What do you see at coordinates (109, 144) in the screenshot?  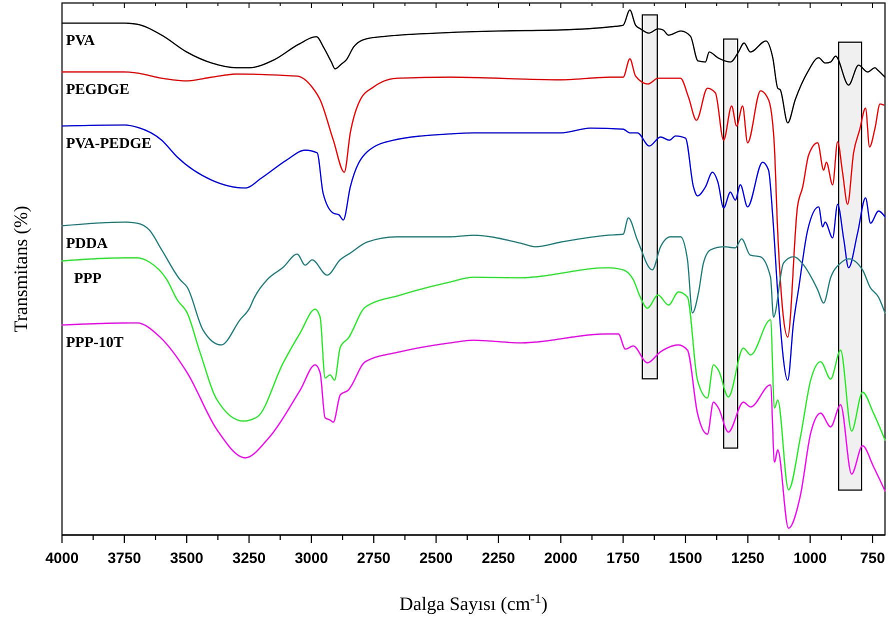 I see `series-label: PVA-PEDGE` at bounding box center [109, 144].